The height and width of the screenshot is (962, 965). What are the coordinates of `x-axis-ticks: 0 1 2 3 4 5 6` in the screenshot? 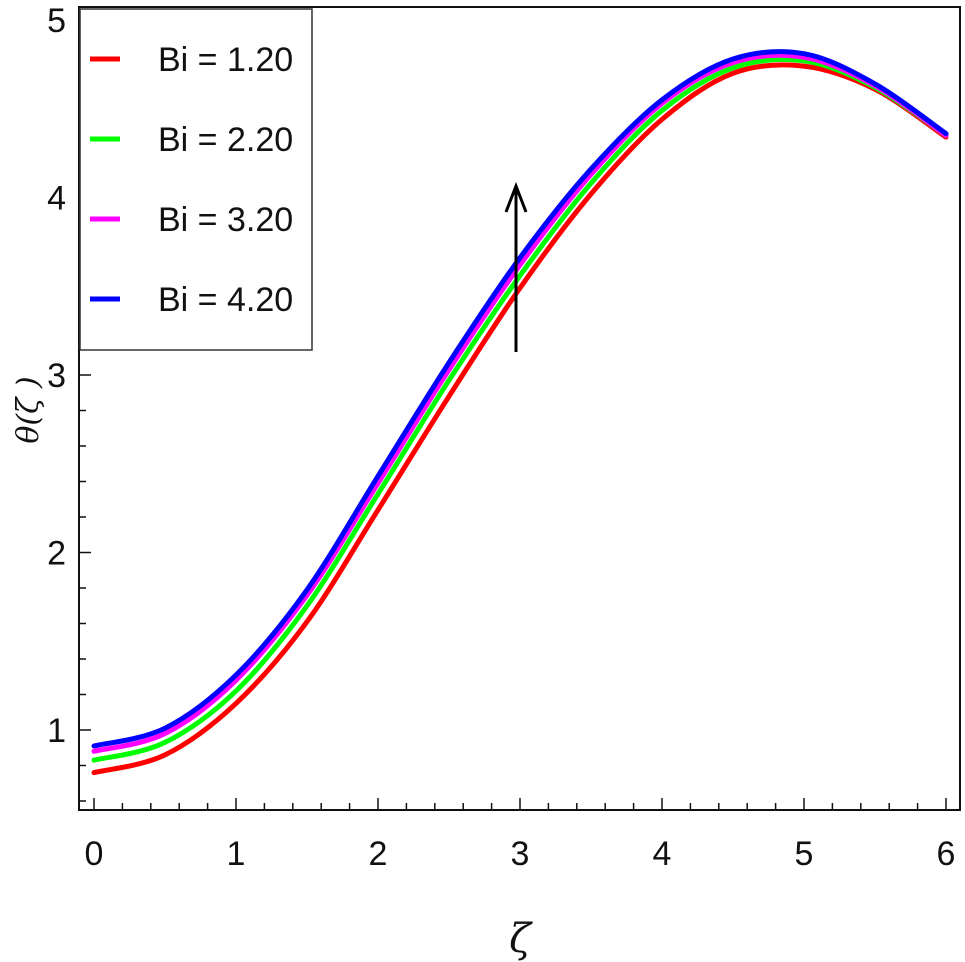 It's located at (520, 835).